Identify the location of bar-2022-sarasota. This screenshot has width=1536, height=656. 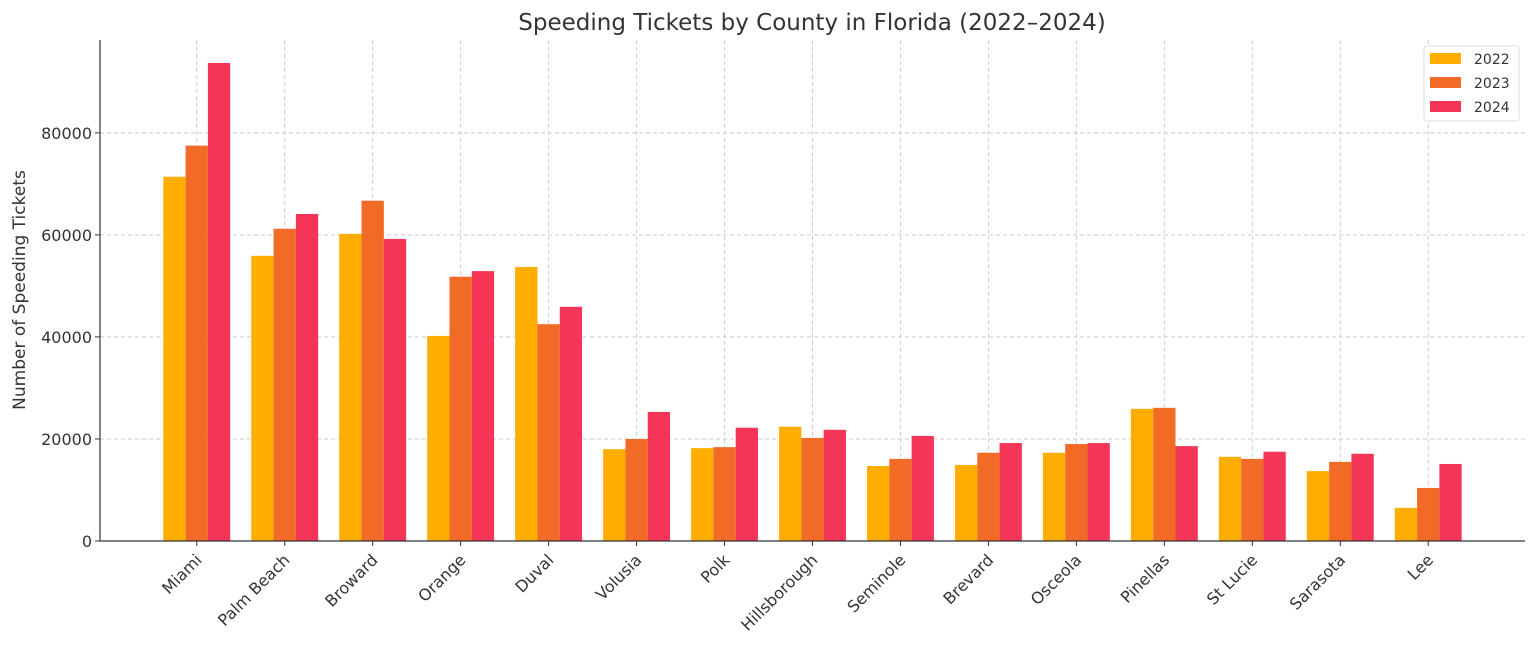
(1318, 506).